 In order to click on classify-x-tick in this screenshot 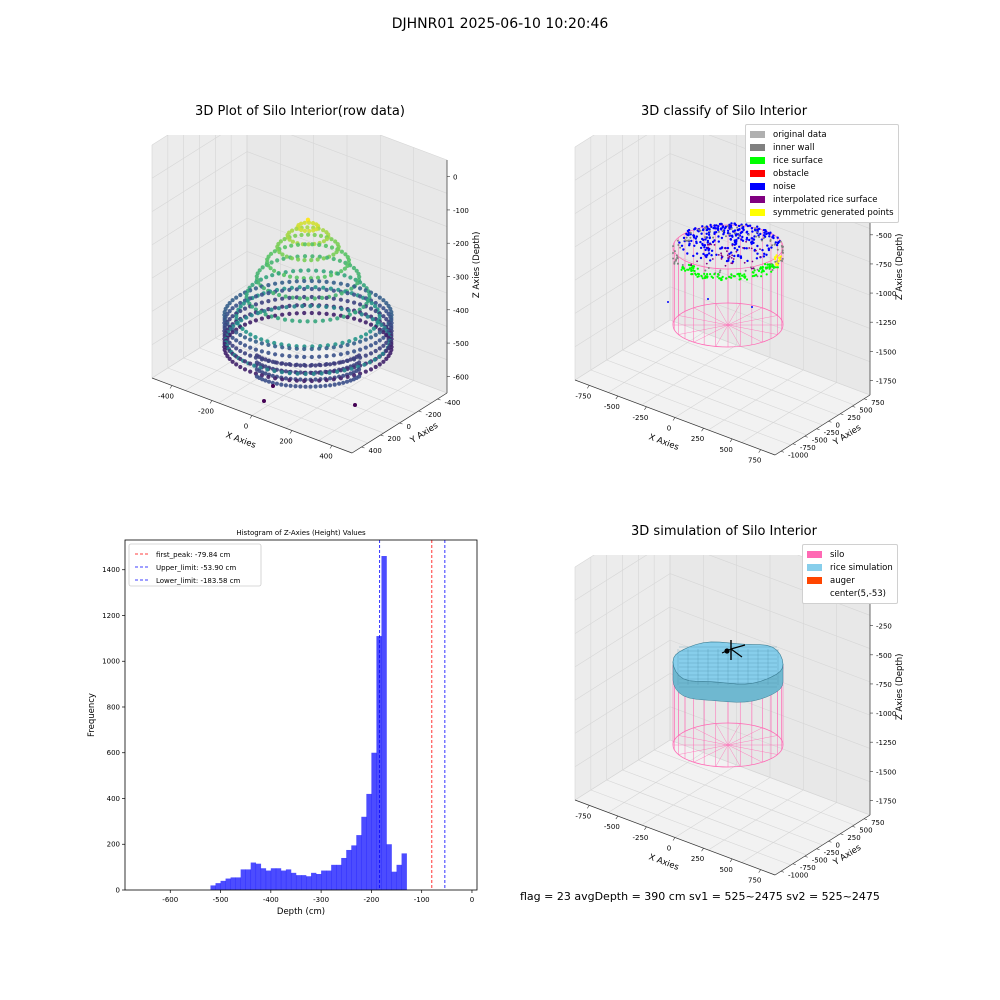, I will do `click(702, 430)`.